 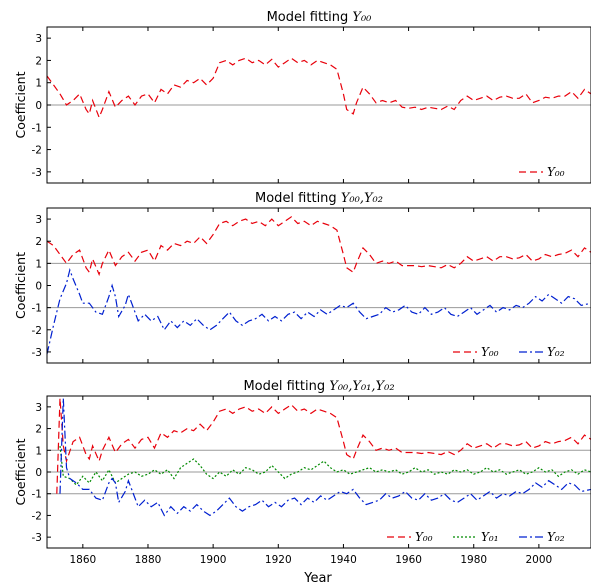 I want to click on x-tick-label: 1960, so click(x=408, y=560).